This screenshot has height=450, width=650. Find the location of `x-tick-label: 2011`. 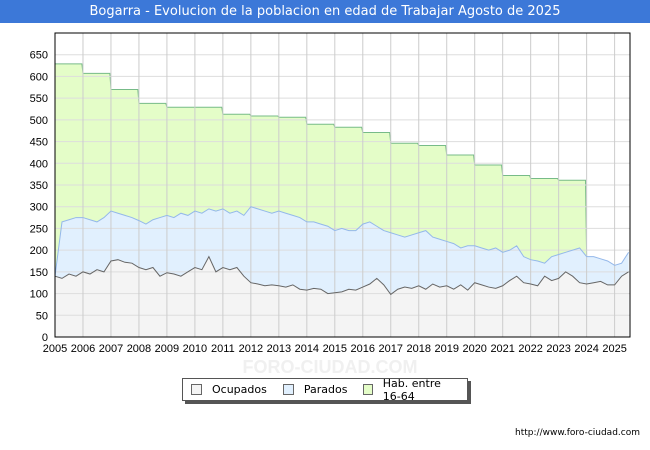

x-tick-label: 2011 is located at coordinates (223, 349).